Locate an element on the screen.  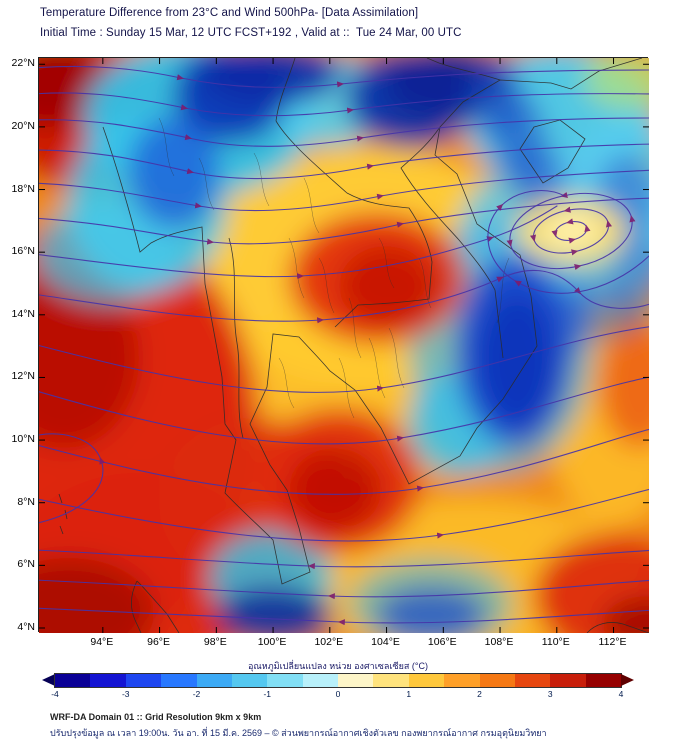
lat-tick-label: 14°N is located at coordinates (23, 313).